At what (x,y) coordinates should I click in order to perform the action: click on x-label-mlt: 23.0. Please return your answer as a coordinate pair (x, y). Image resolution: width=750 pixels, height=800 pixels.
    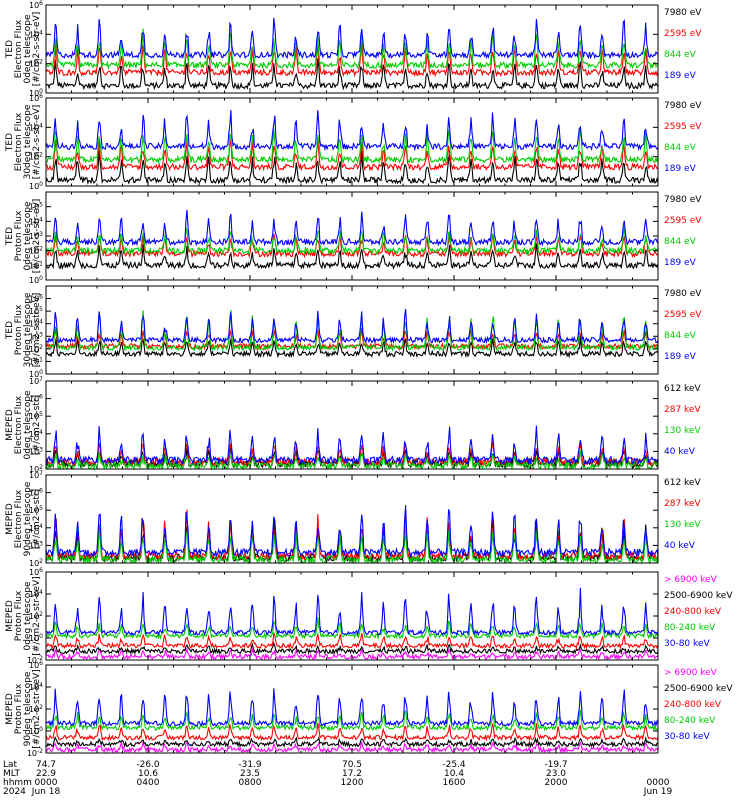
    Looking at the image, I should click on (556, 774).